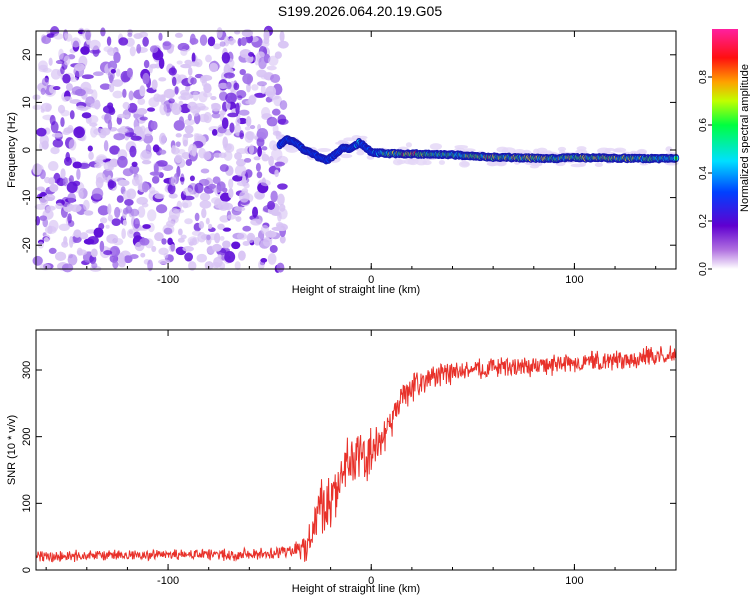 This screenshot has width=750, height=600. Describe the element at coordinates (725, 149) in the screenshot. I see `colorbar-gradient` at that location.